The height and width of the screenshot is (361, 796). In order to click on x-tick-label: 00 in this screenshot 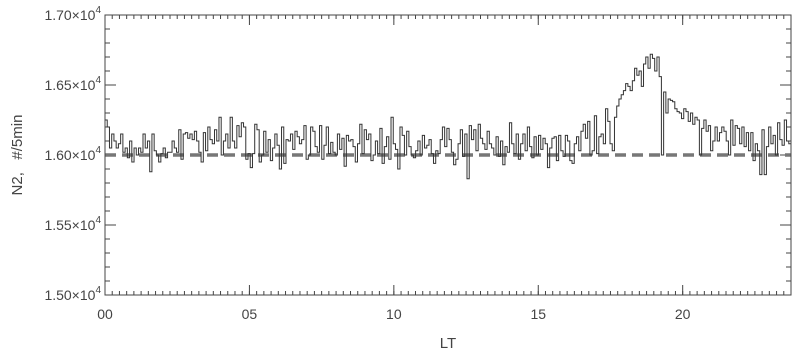, I will do `click(105, 314)`.